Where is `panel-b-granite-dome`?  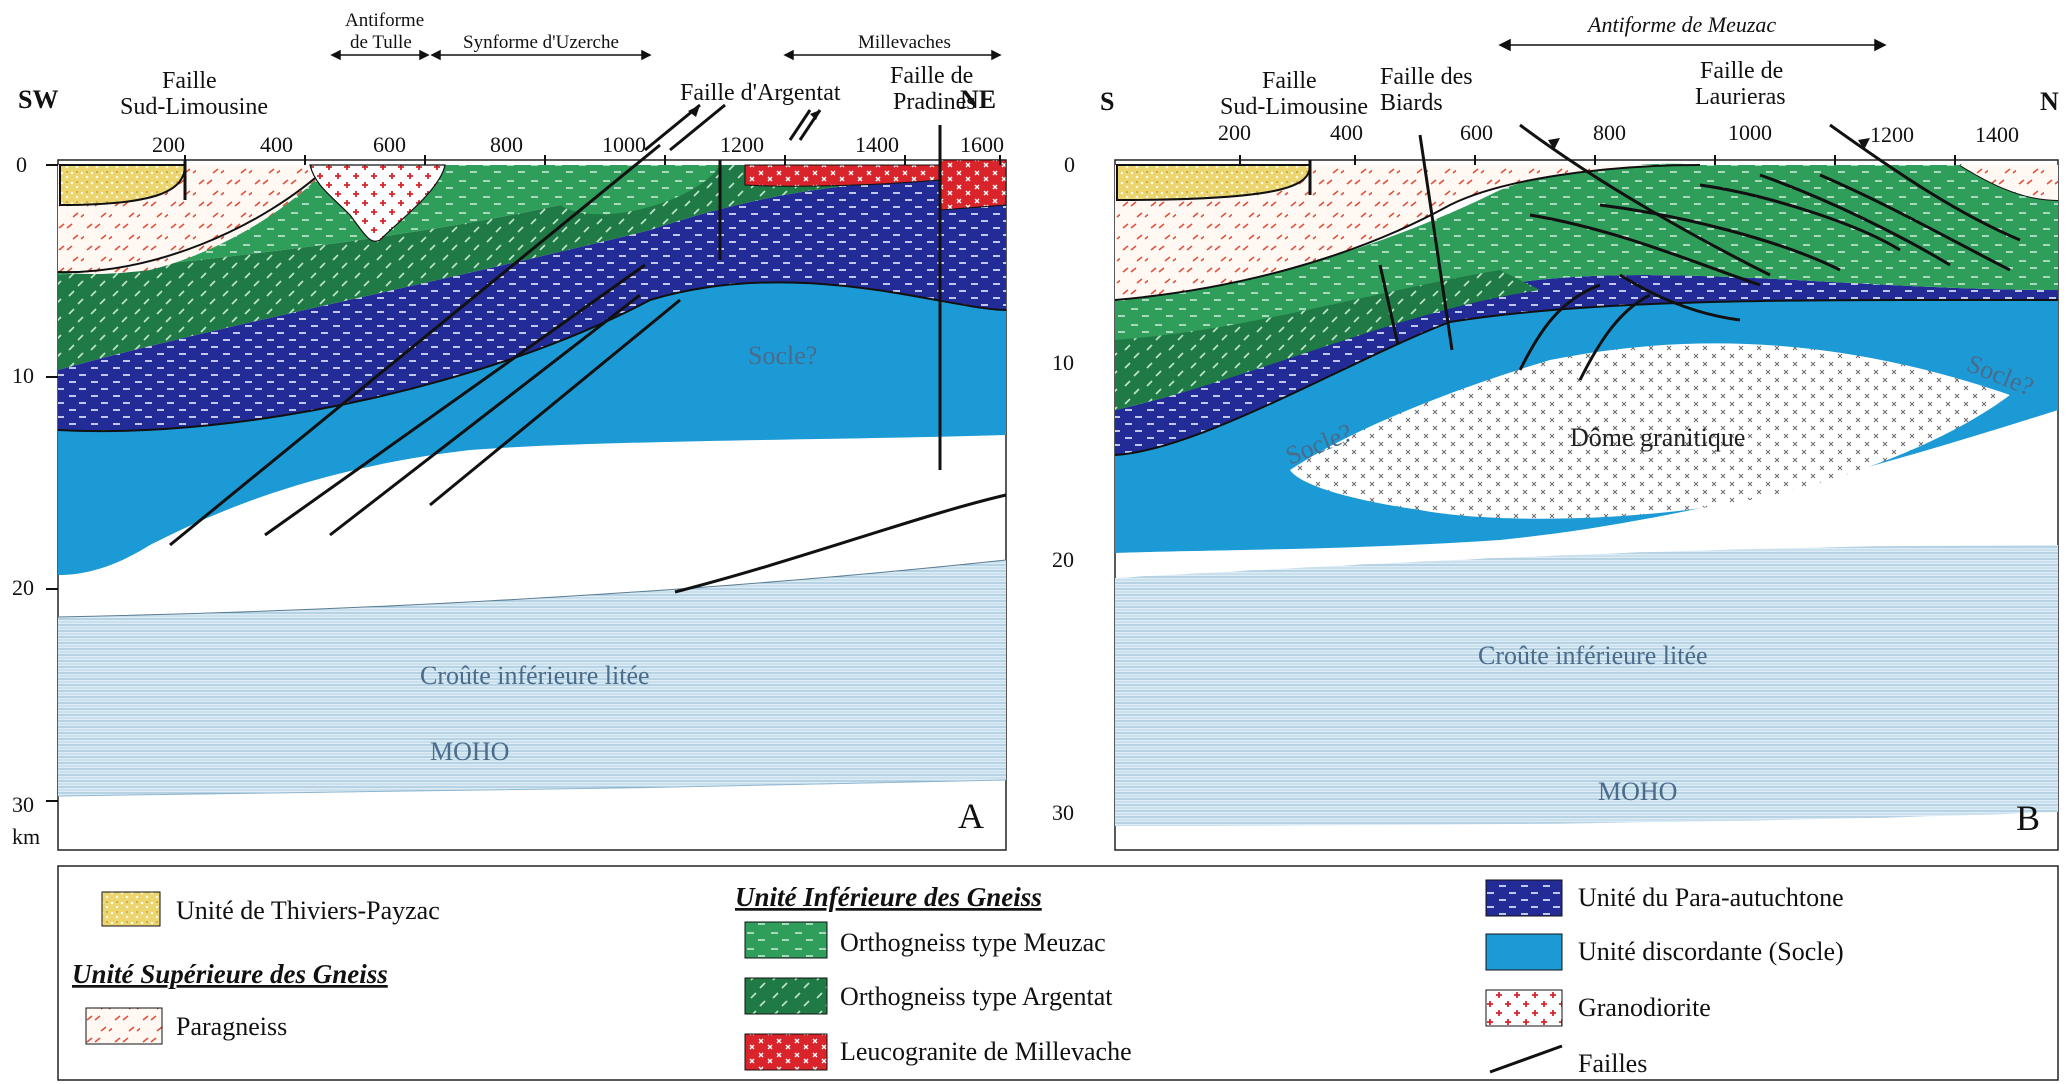
panel-b-granite-dome is located at coordinates (1650, 431).